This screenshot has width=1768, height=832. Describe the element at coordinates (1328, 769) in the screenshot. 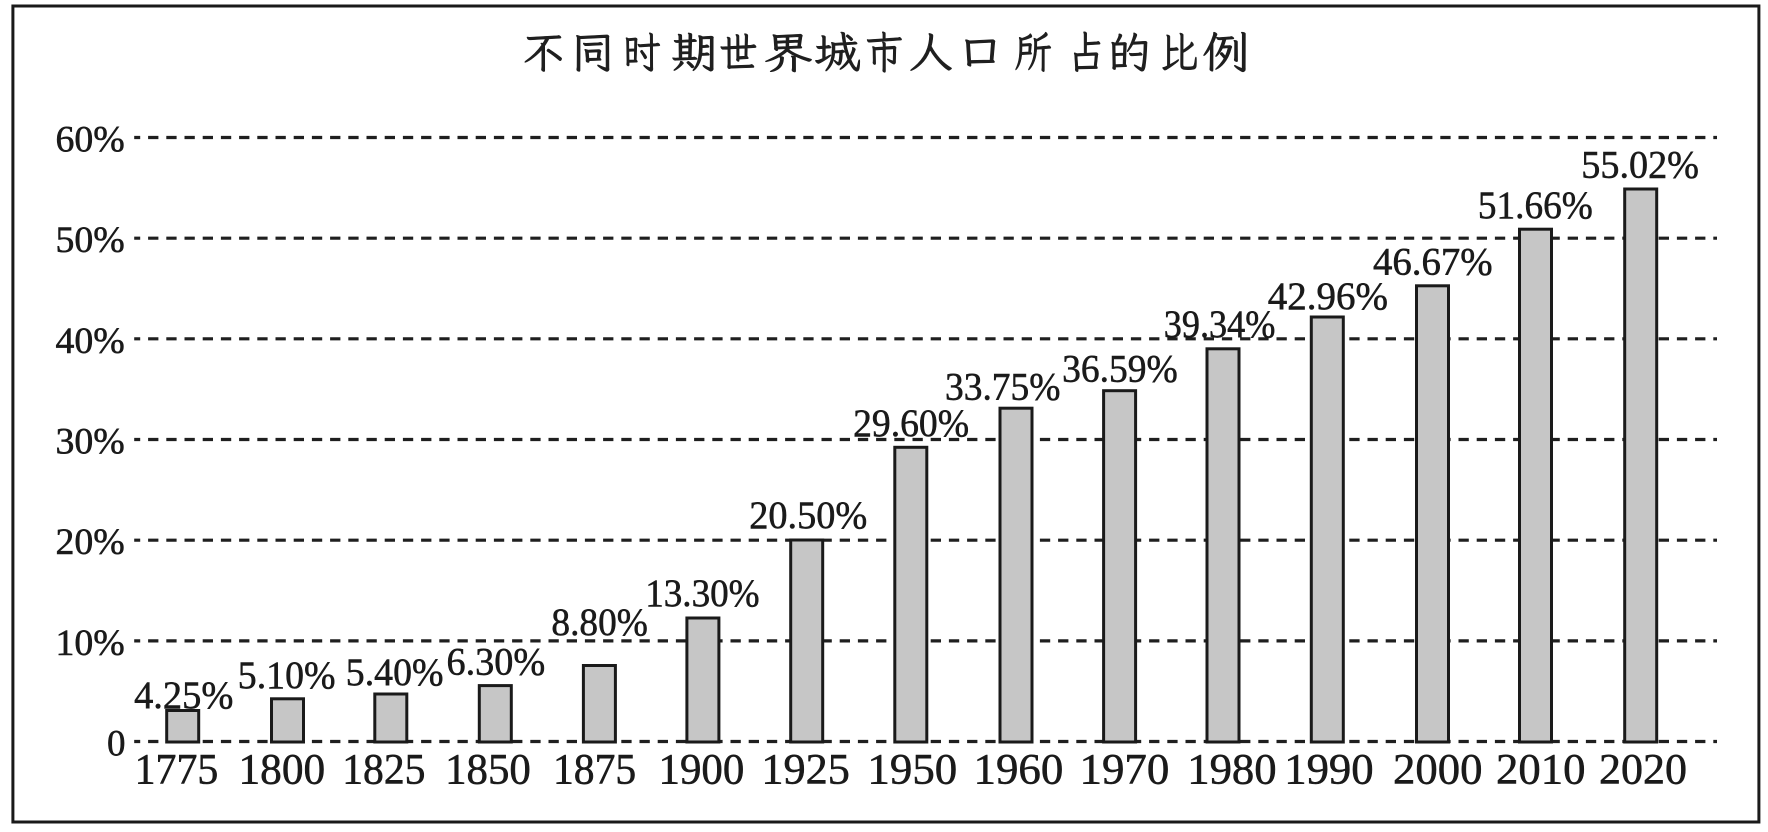

I see `svg-text: 1990` at that location.